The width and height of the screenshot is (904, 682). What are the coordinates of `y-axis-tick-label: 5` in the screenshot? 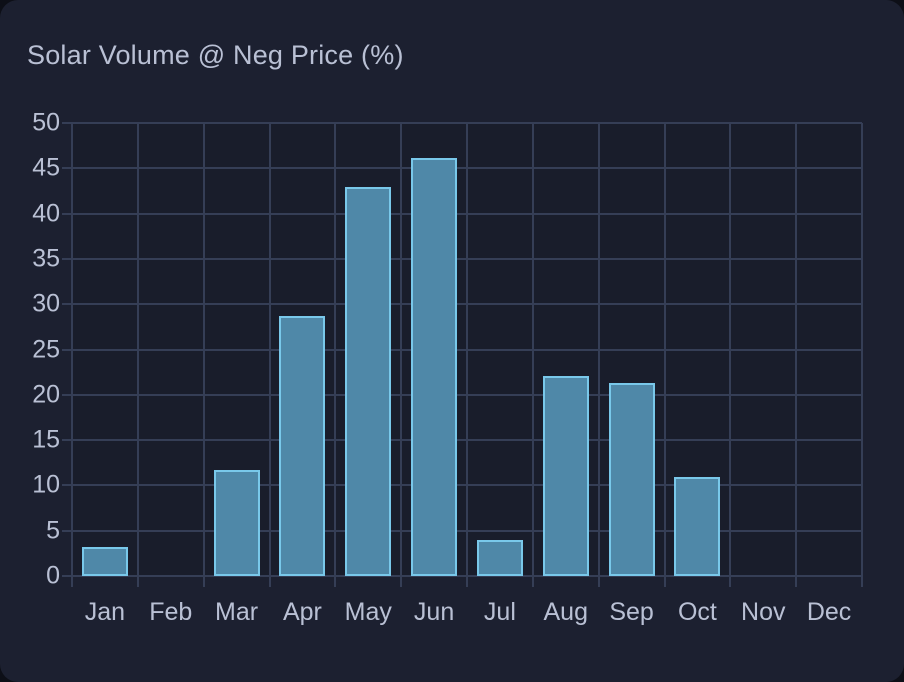 It's located at (53, 530).